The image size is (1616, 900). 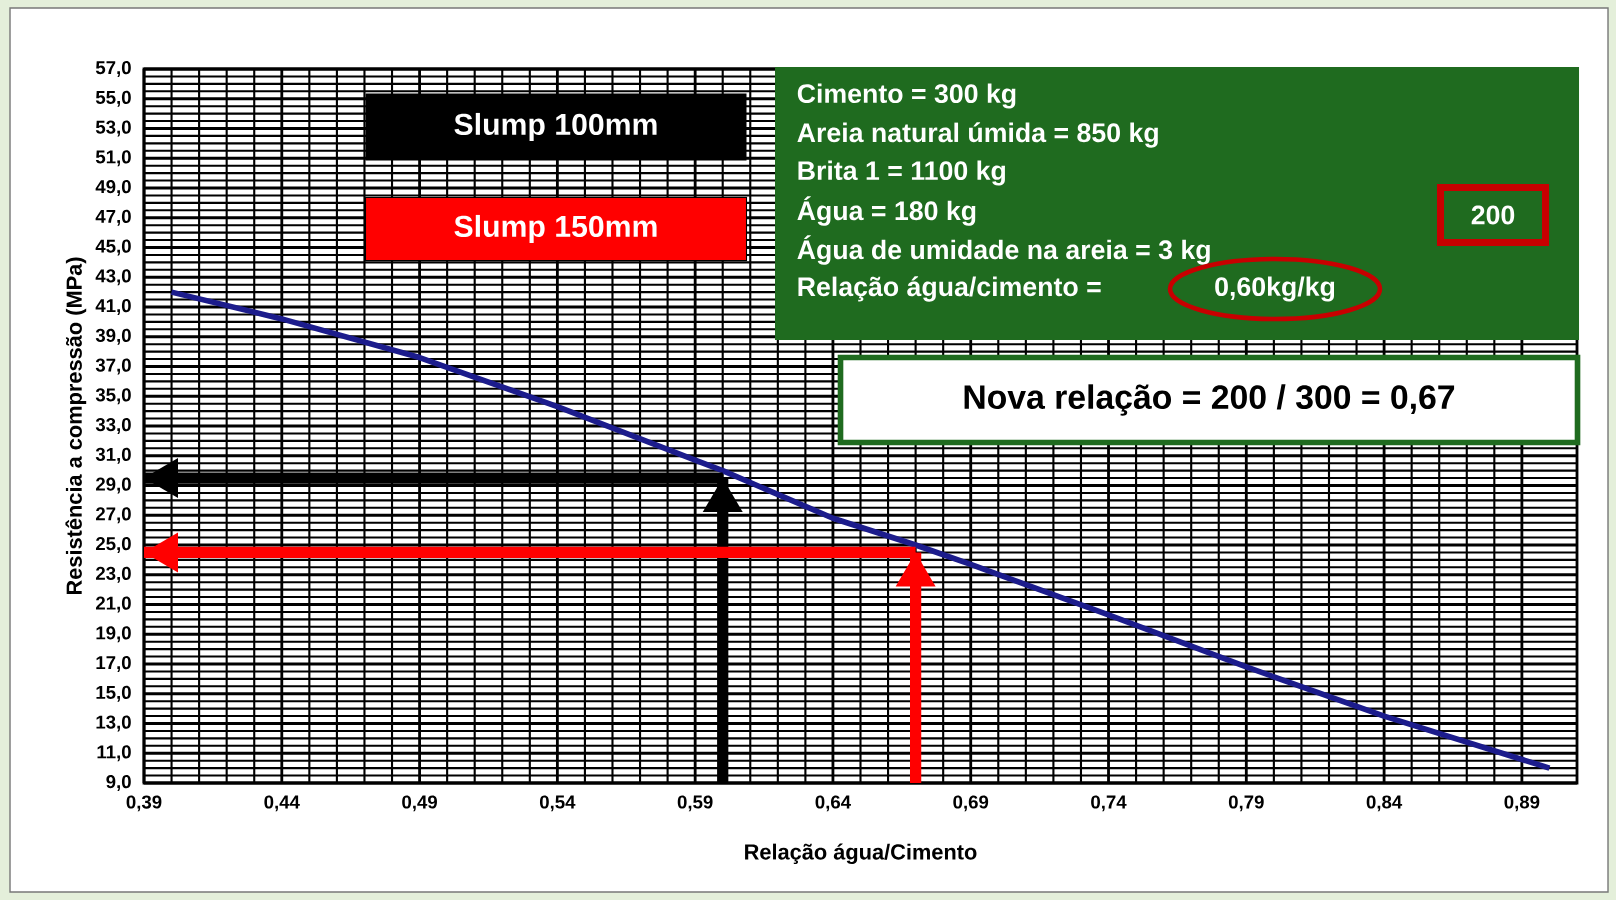 I want to click on y-tick-label: 33,0, so click(x=113, y=426).